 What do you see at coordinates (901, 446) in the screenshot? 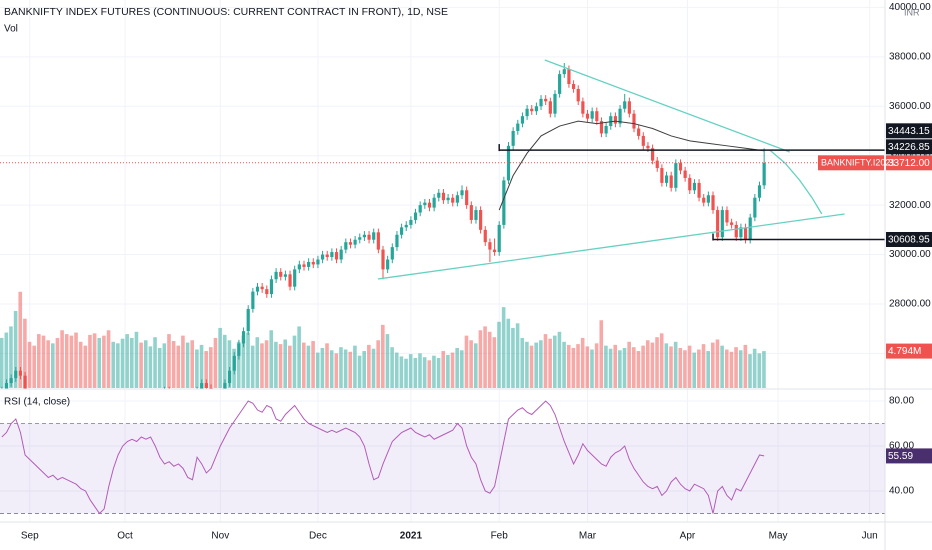
I see `rsi-tick-label: 60.00` at bounding box center [901, 446].